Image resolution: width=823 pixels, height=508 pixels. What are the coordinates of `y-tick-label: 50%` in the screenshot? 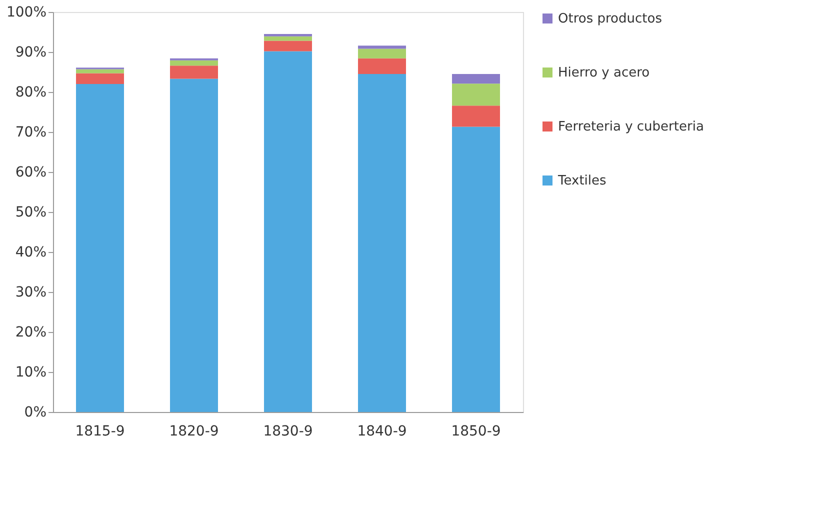 It's located at (30, 212).